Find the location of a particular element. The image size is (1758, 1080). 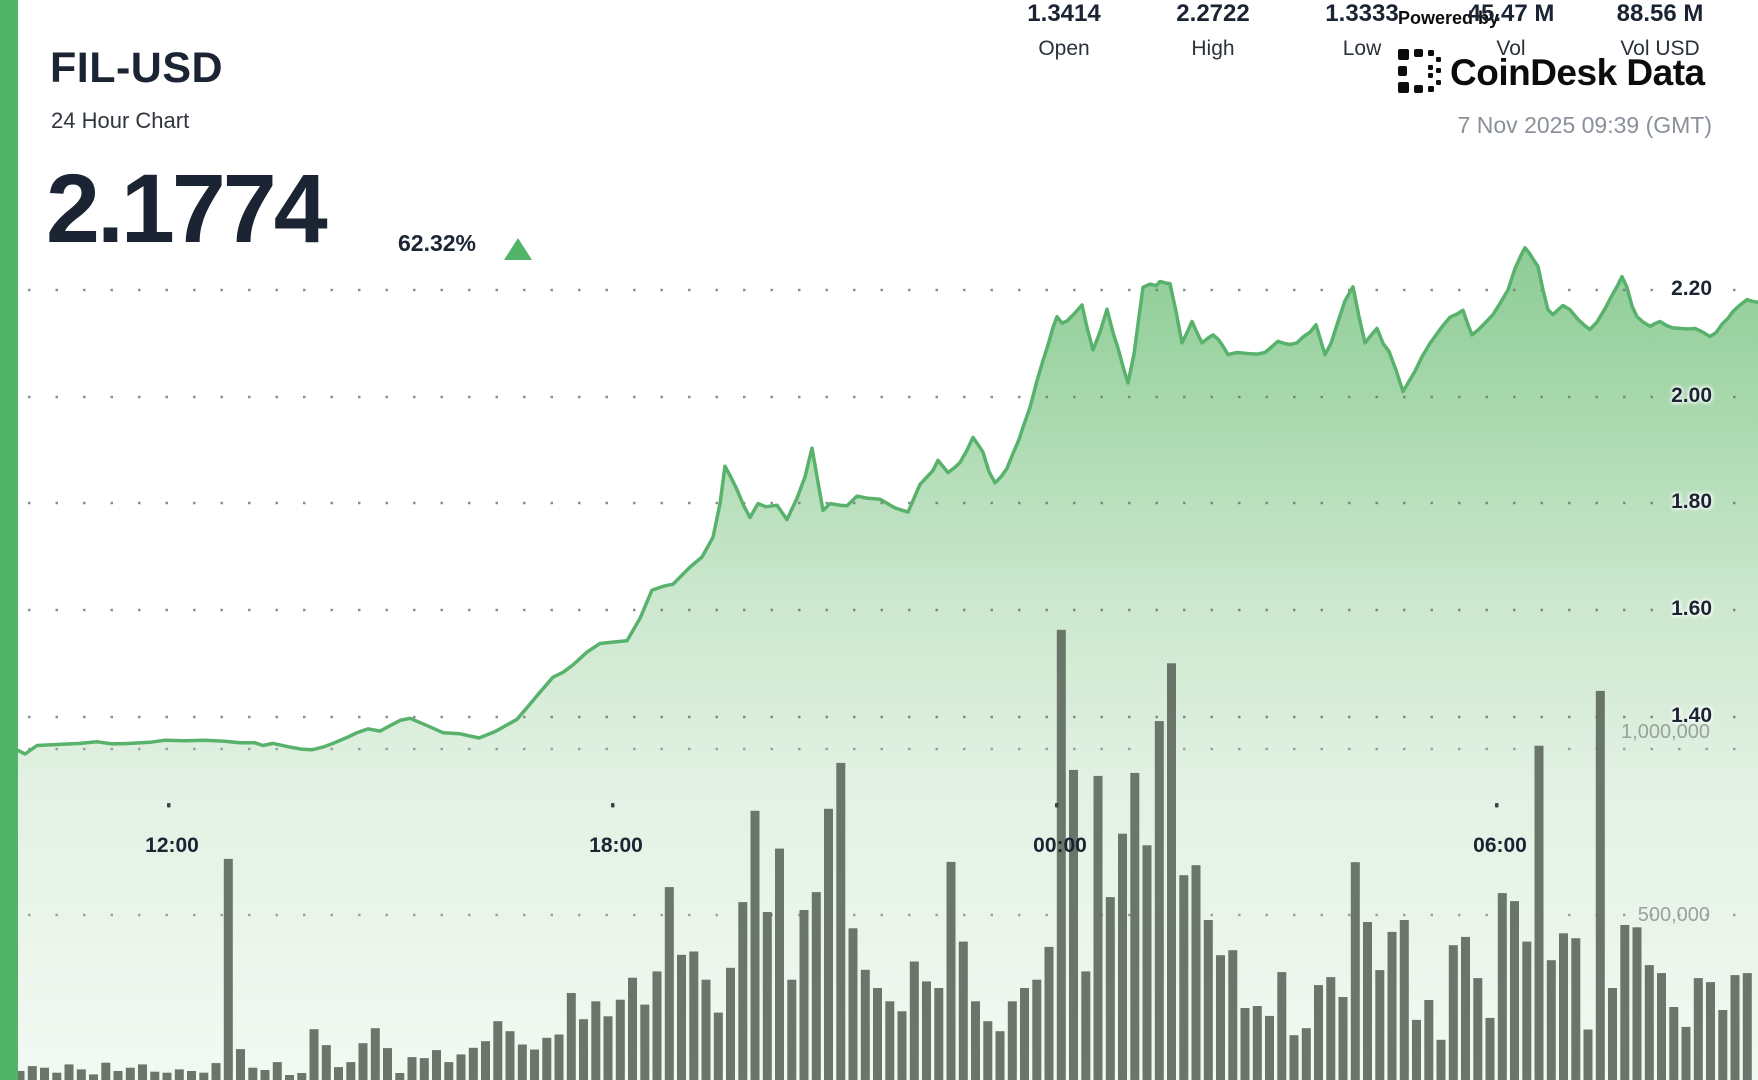

chart-subtitle: 24 Hour Chart is located at coordinates (120, 120).